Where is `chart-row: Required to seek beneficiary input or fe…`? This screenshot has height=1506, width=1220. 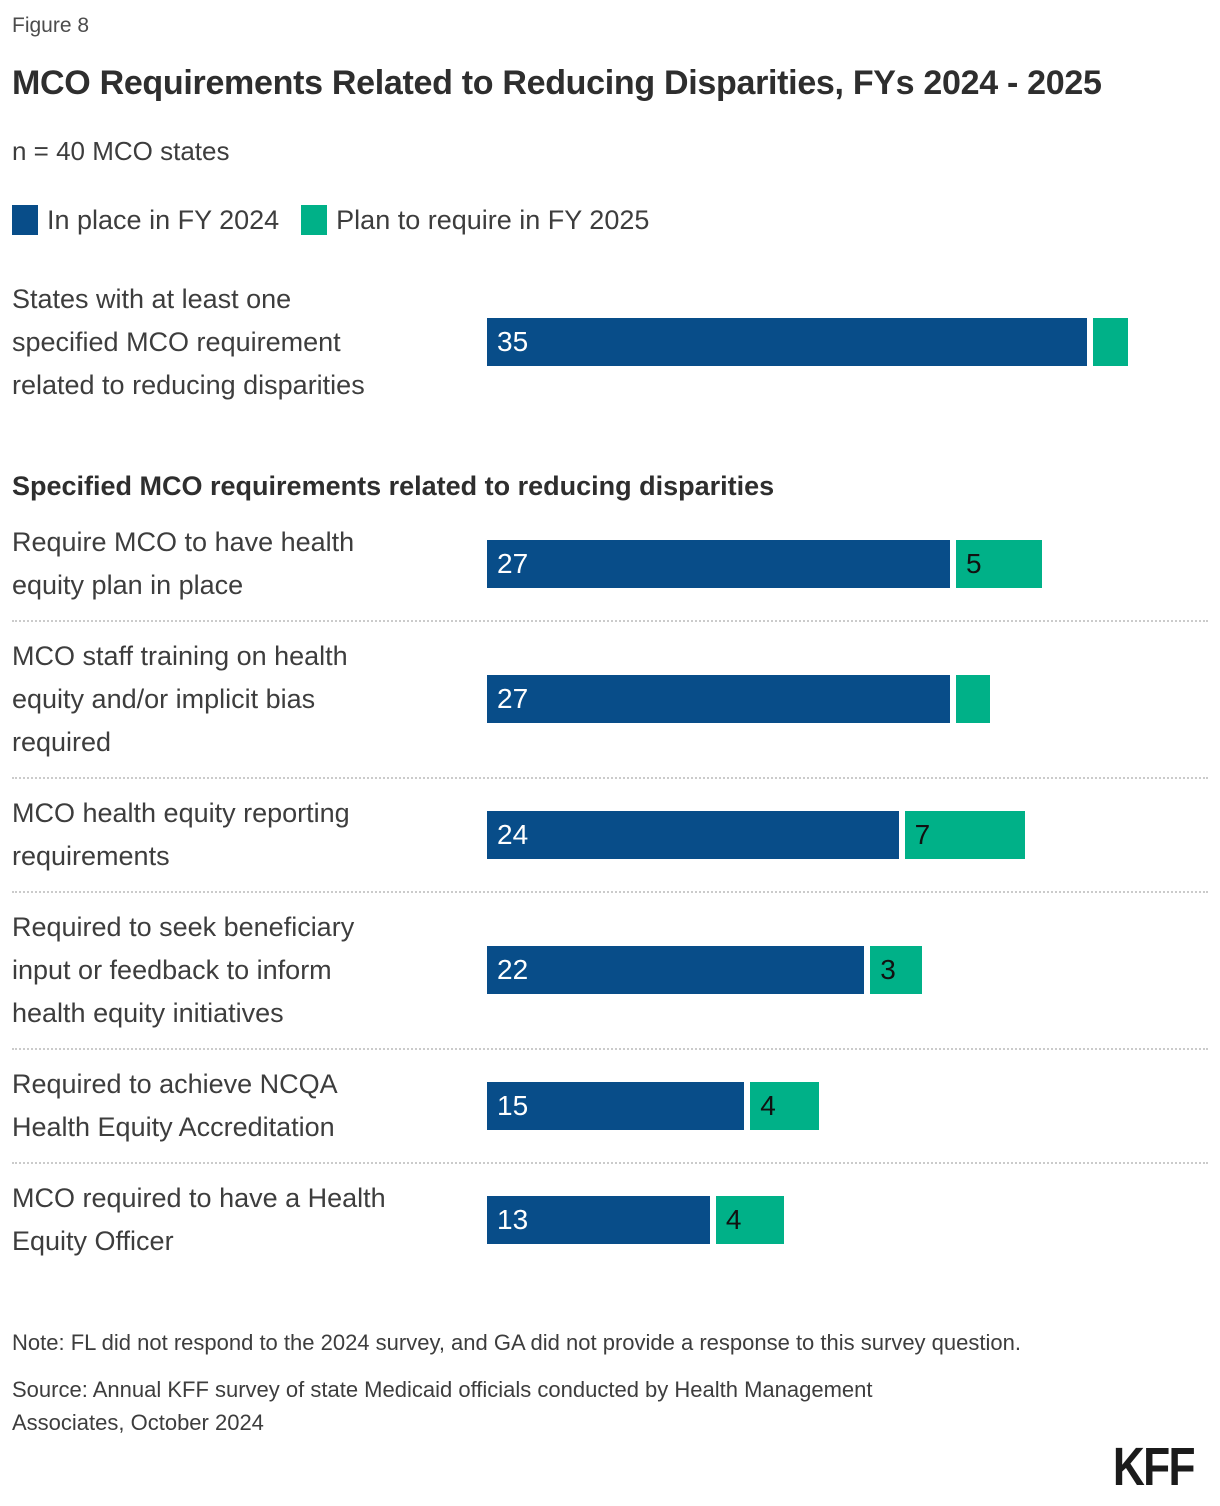 chart-row: Required to seek beneficiary input or fe… is located at coordinates (610, 971).